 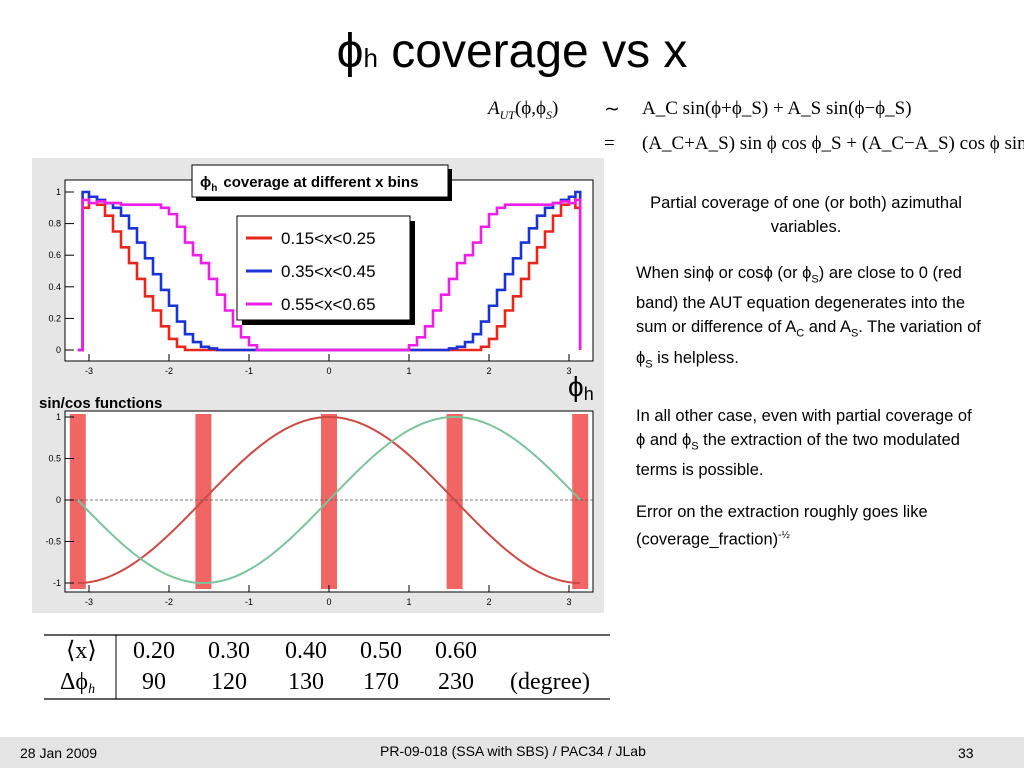 I want to click on top-x-tick-label: -2, so click(x=169, y=371).